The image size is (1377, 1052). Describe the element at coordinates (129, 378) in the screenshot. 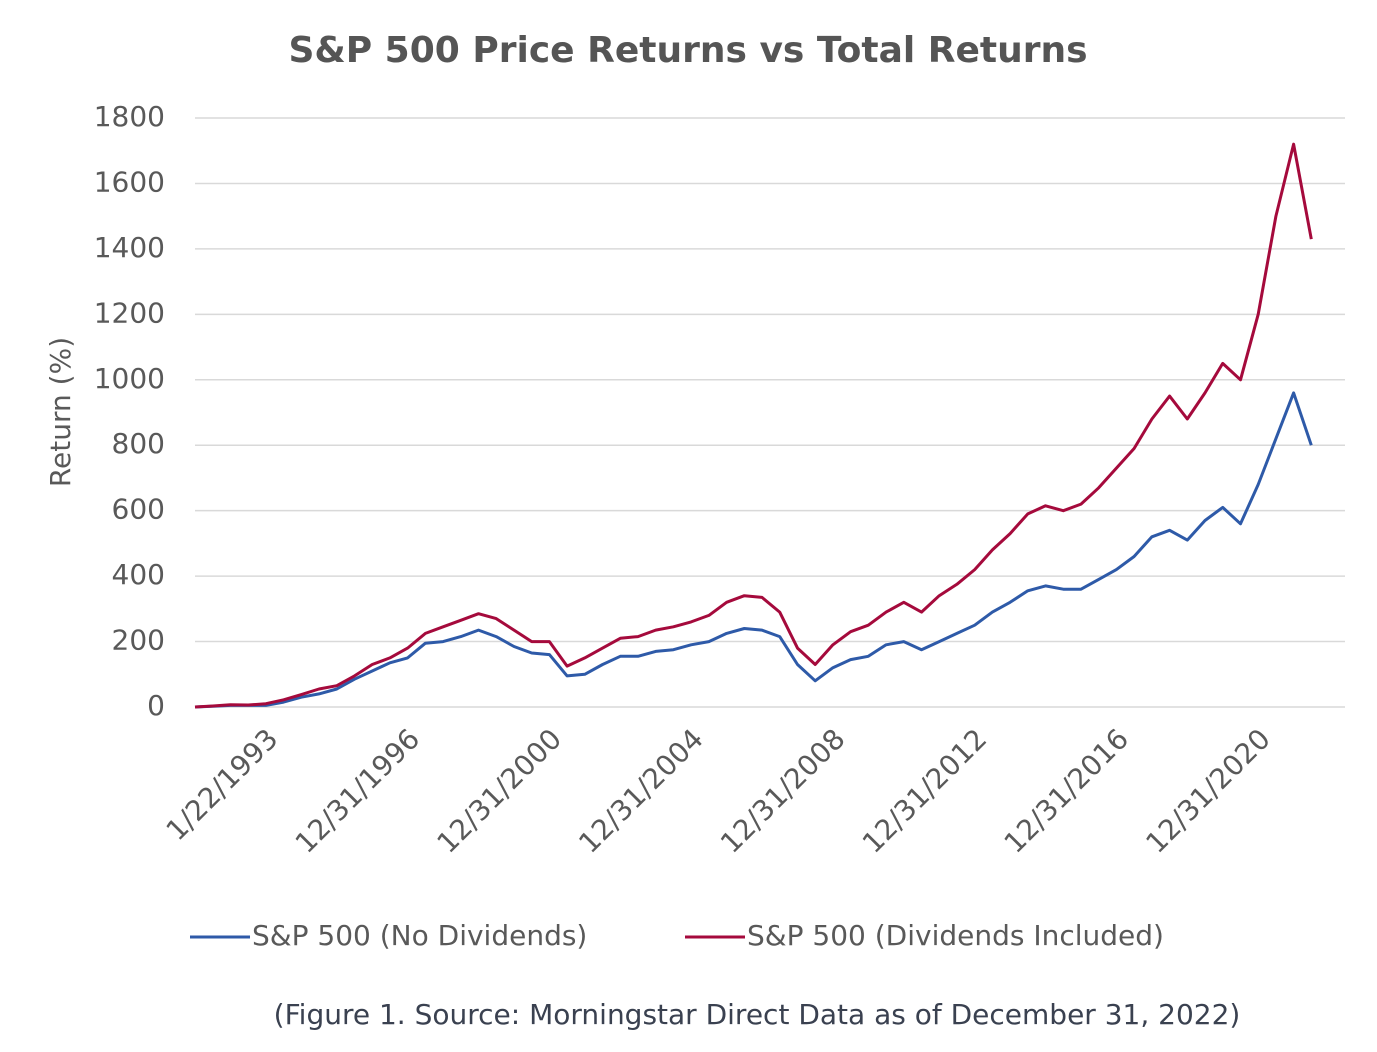

I see `y-tick-label: 1000` at that location.